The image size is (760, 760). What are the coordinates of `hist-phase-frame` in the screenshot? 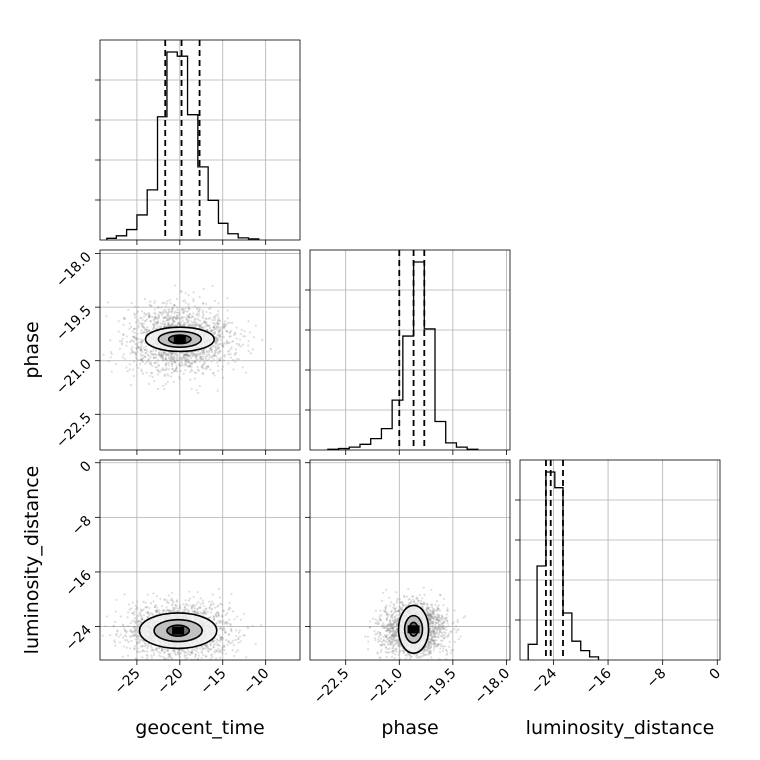 It's located at (410, 350).